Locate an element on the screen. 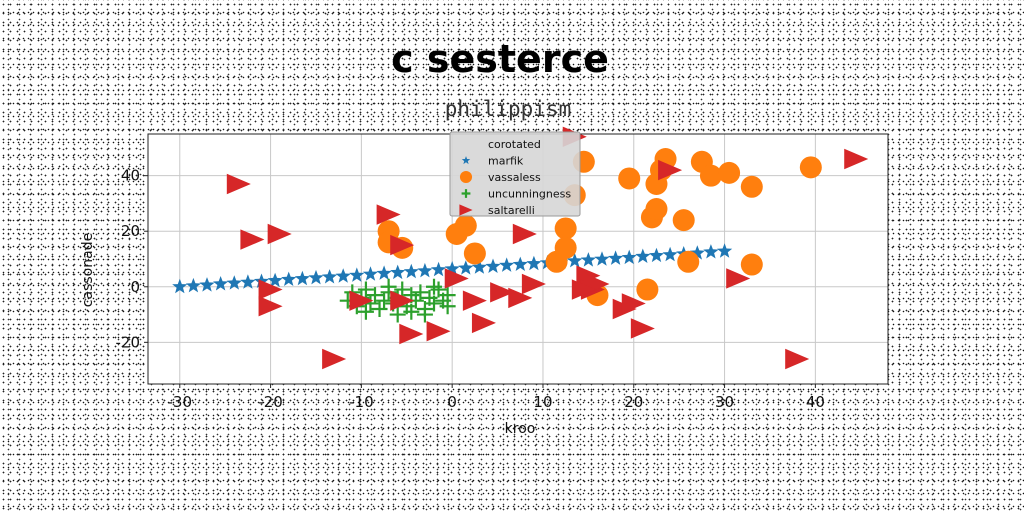 This screenshot has width=1024, height=512. y-tick-labels: -20 0 20 40 is located at coordinates (132, 259).